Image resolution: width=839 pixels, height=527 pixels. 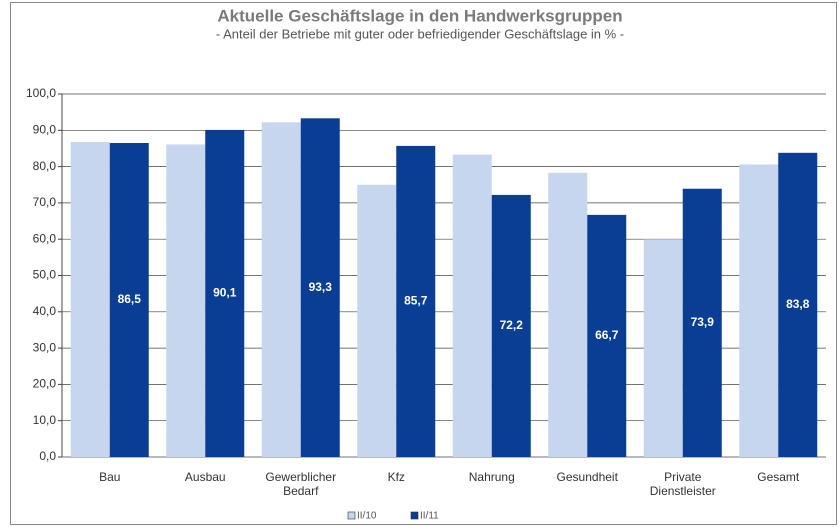 What do you see at coordinates (45, 420) in the screenshot?
I see `y-tick-label: 10,0` at bounding box center [45, 420].